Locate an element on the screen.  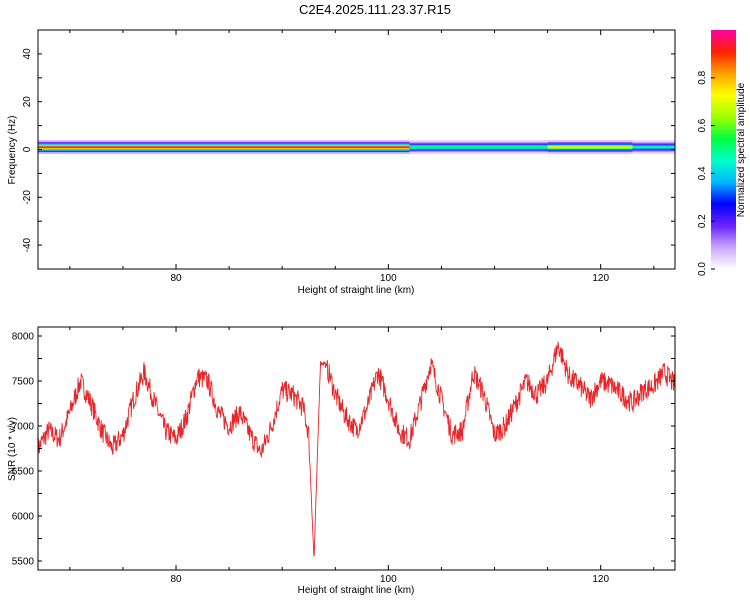
snr-y-axis-label: SNR (10 * v/v) is located at coordinates (12, 449).